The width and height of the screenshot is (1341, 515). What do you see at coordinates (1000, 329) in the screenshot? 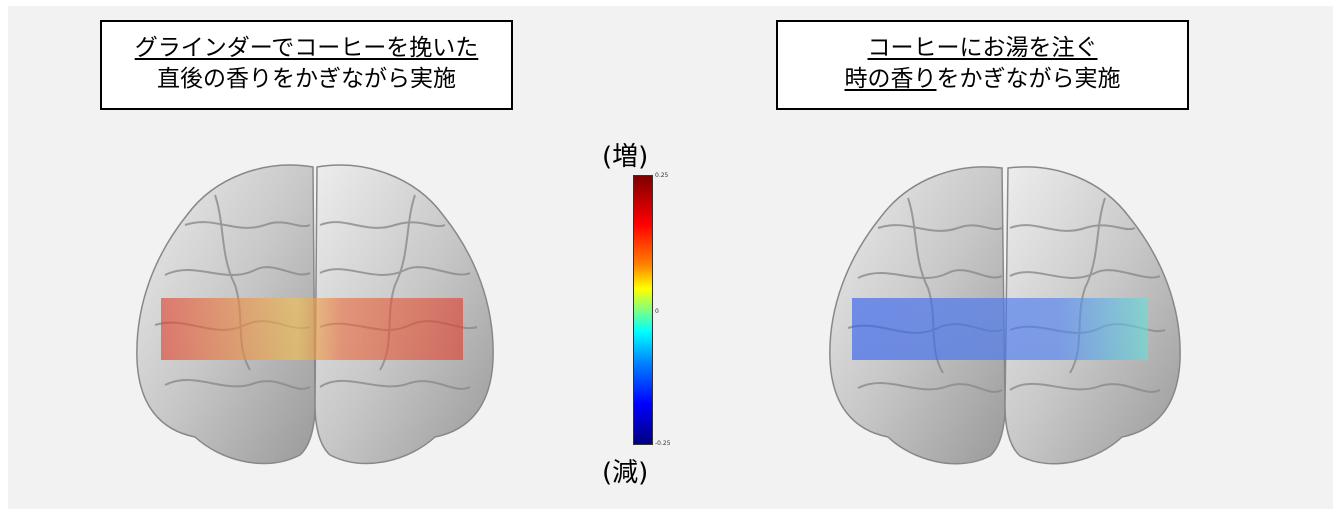
I see `decrease-region-overlay` at bounding box center [1000, 329].